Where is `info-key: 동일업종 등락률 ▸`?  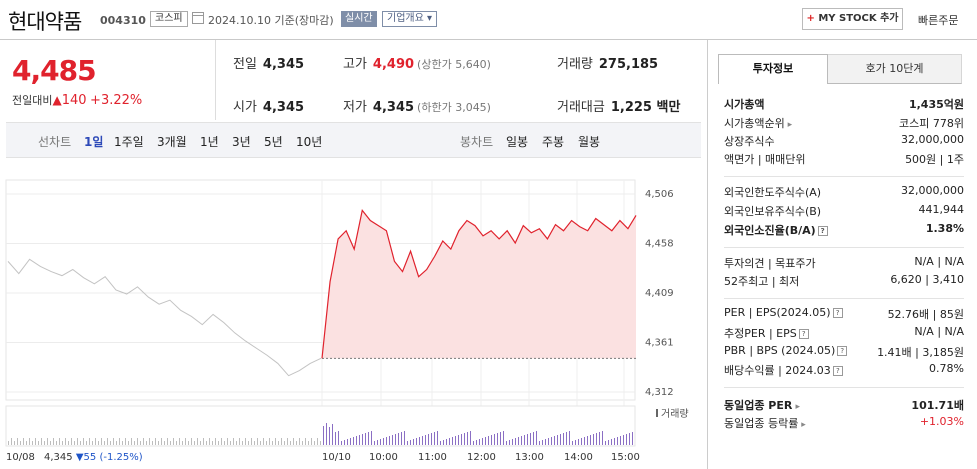 info-key: 동일업종 등락률 ▸ is located at coordinates (765, 423).